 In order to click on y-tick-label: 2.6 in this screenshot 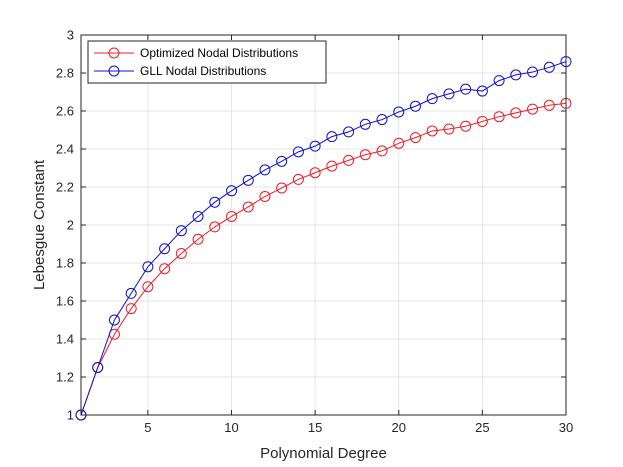, I will do `click(65, 111)`.